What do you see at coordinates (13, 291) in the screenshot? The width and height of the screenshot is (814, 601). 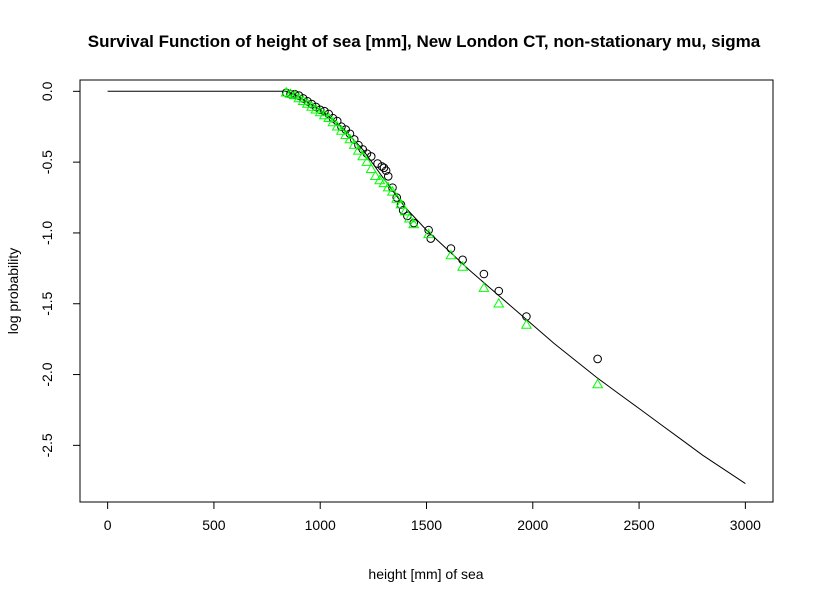 I see `y-axis-label: log probability` at bounding box center [13, 291].